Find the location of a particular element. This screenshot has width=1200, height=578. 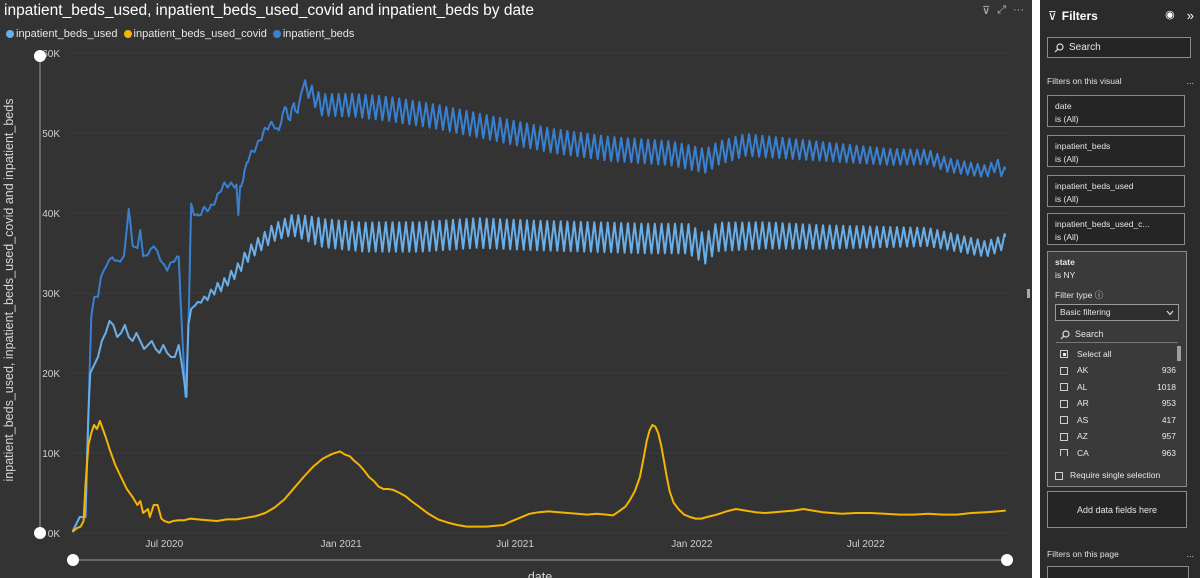

info-icon: ⓘ is located at coordinates (1099, 295).